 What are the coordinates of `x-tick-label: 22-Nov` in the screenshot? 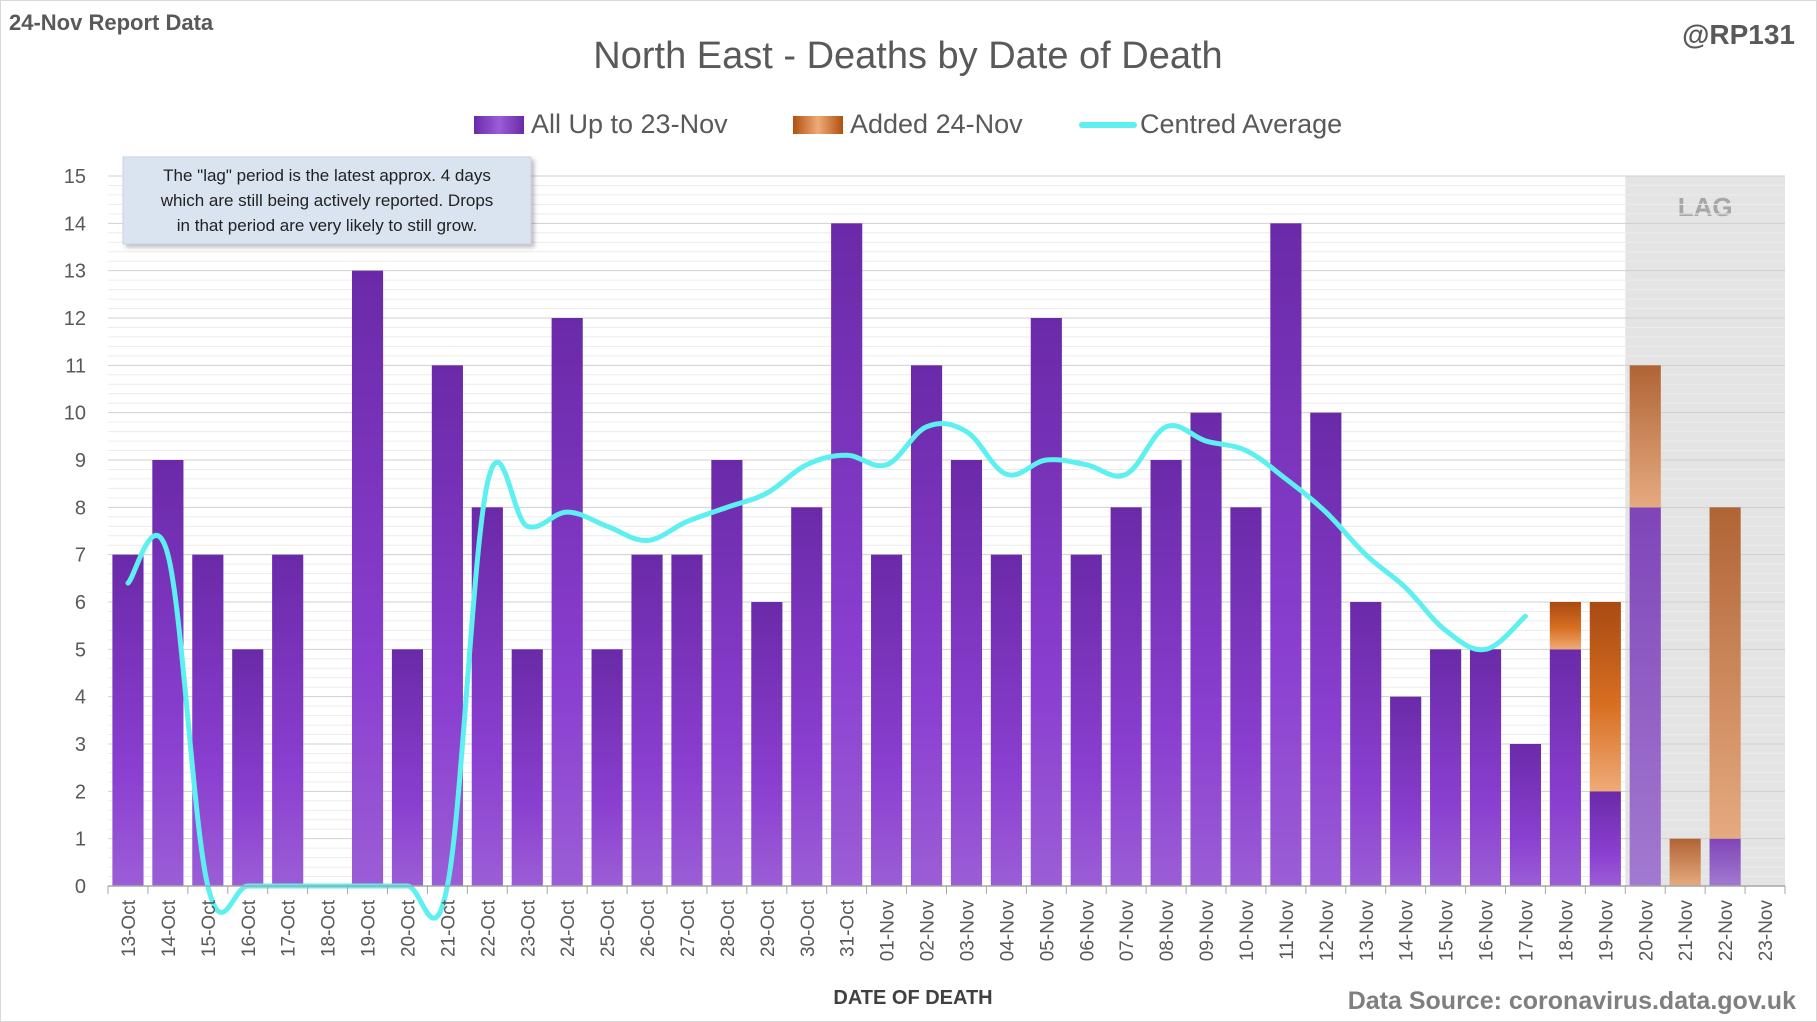 It's located at (1726, 931).